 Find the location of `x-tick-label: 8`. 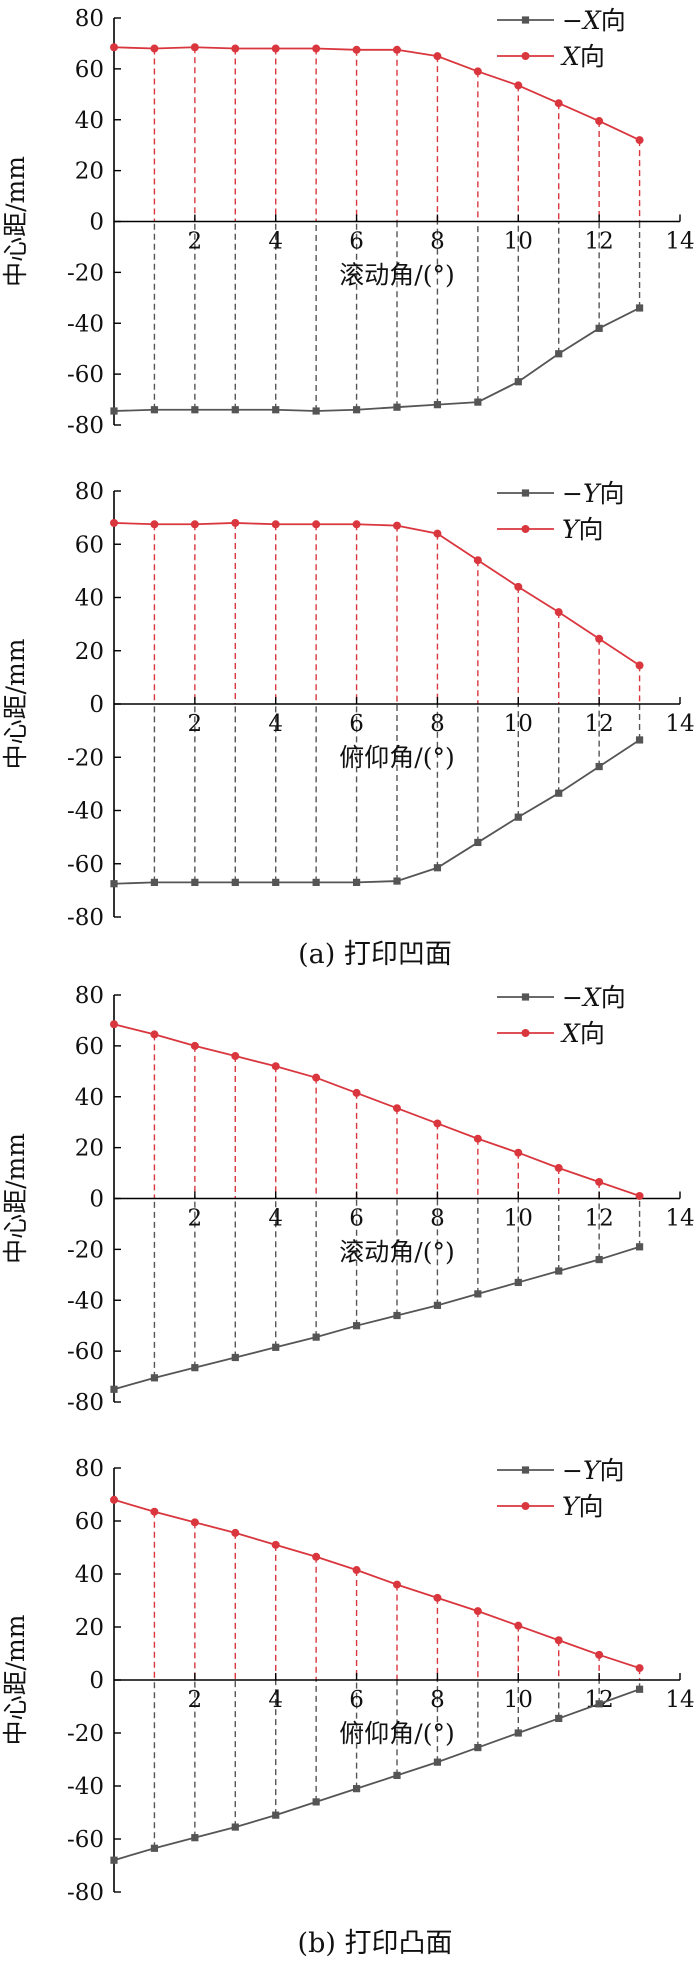

x-tick-label: 8 is located at coordinates (437, 724).